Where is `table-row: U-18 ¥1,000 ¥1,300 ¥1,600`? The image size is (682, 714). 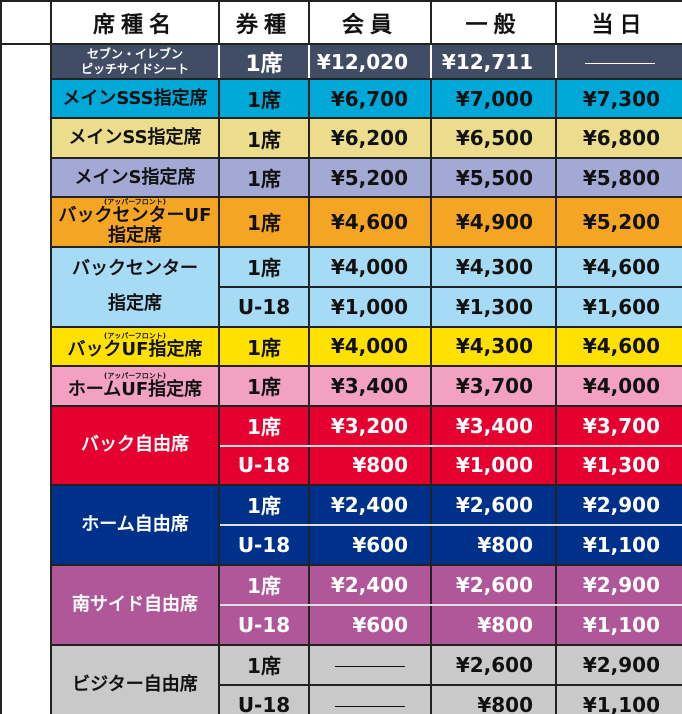
table-row: U-18 ¥1,000 ¥1,300 ¥1,600 is located at coordinates (341, 306).